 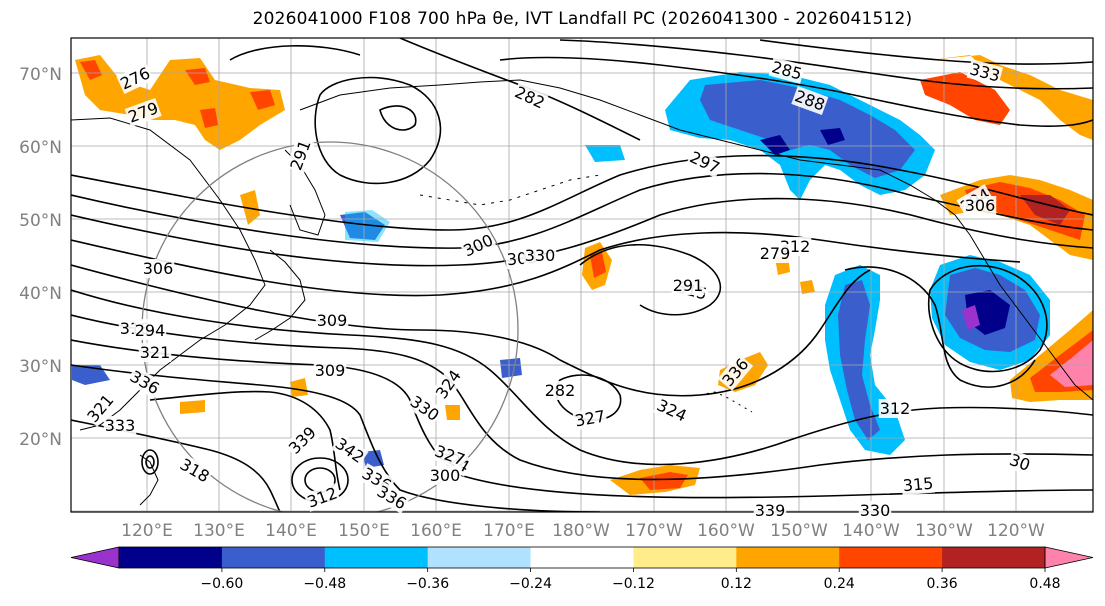 I want to click on contour-label-text: 300, so click(x=445, y=475).